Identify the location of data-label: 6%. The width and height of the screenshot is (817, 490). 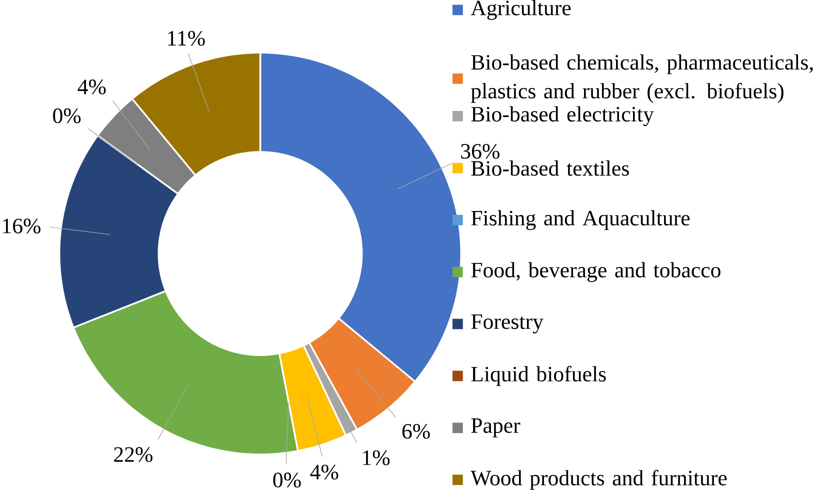
(416, 431).